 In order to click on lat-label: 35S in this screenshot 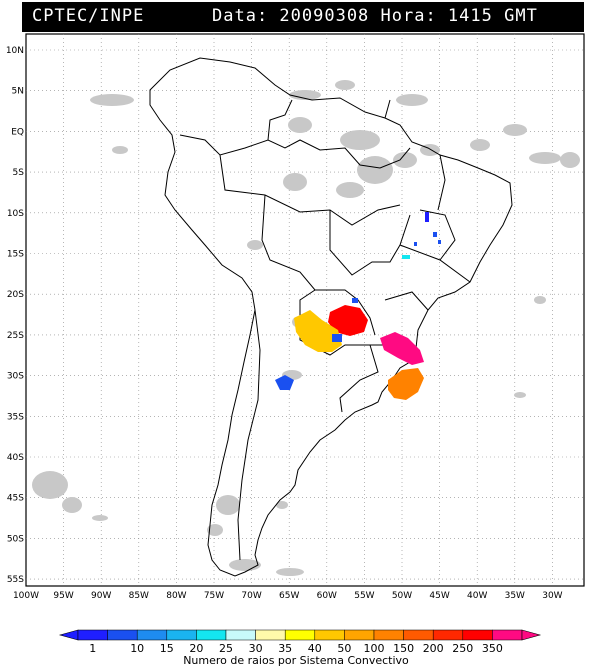, I will do `click(15, 417)`.